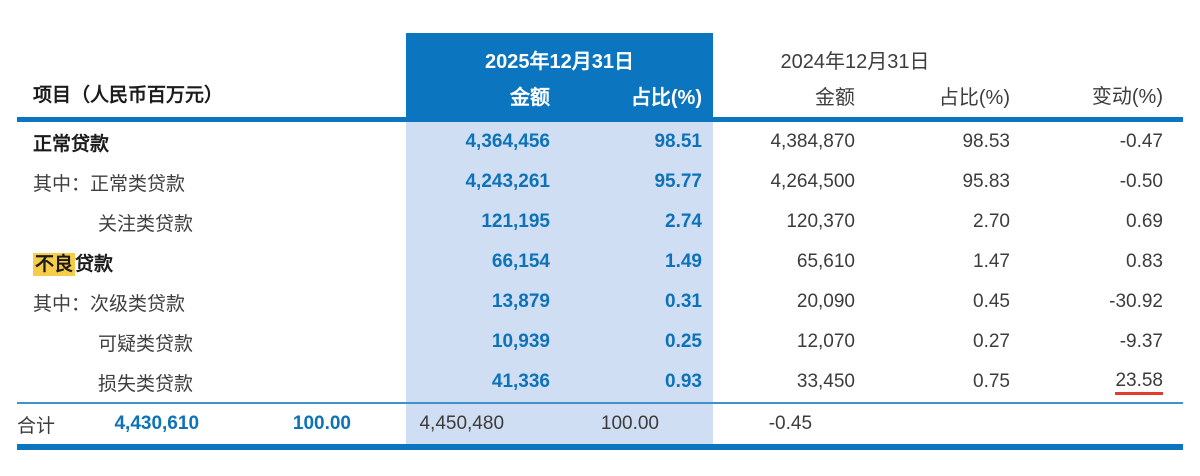 The image size is (1200, 476). I want to click on prior-amount: 120,370, so click(820, 221).